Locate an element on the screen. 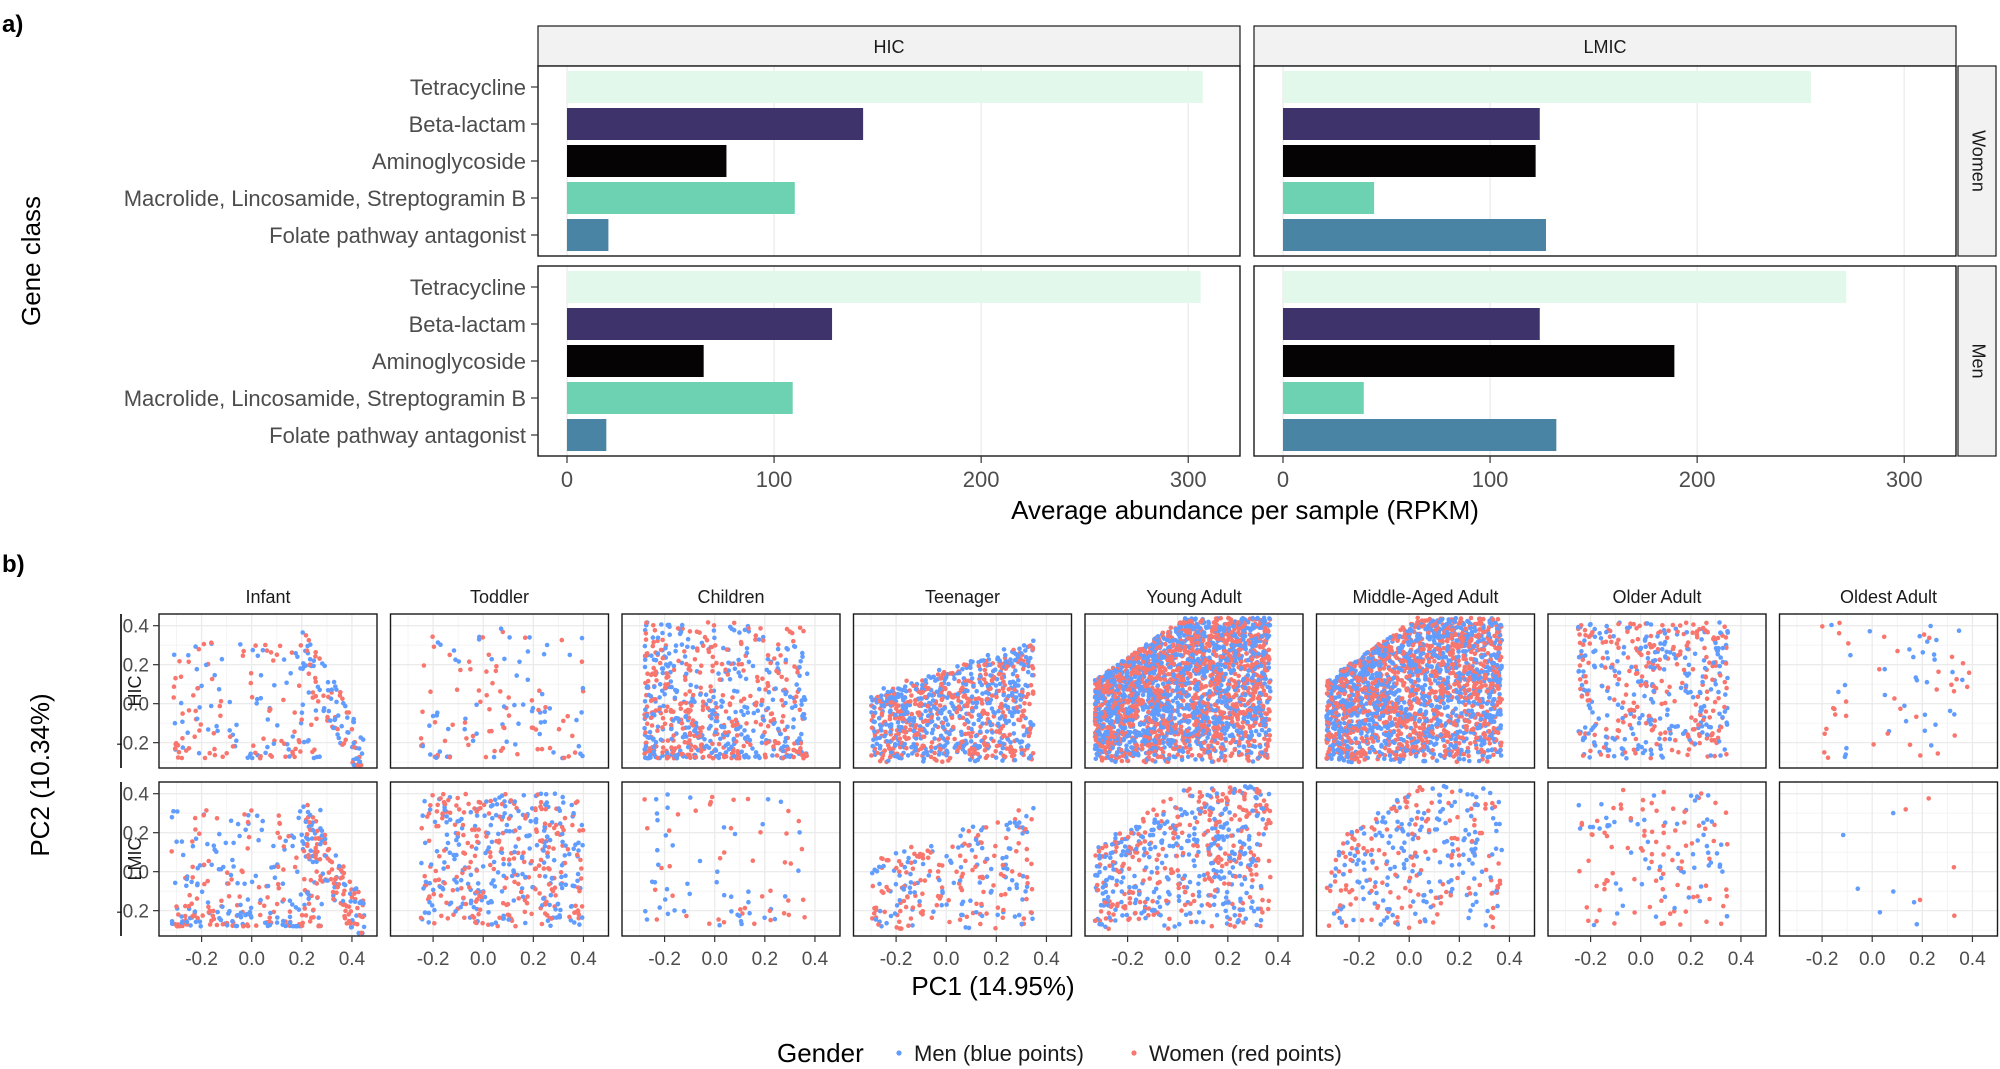  facet-label-children: Children is located at coordinates (730, 597).